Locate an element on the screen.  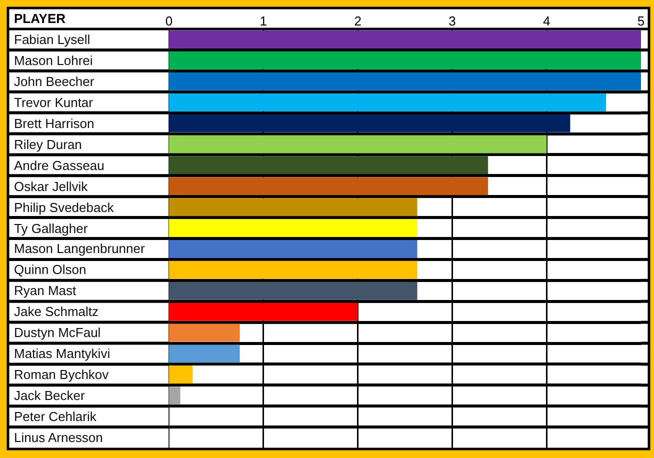
y-tick-label: Fabian Lysell is located at coordinates (52, 39).